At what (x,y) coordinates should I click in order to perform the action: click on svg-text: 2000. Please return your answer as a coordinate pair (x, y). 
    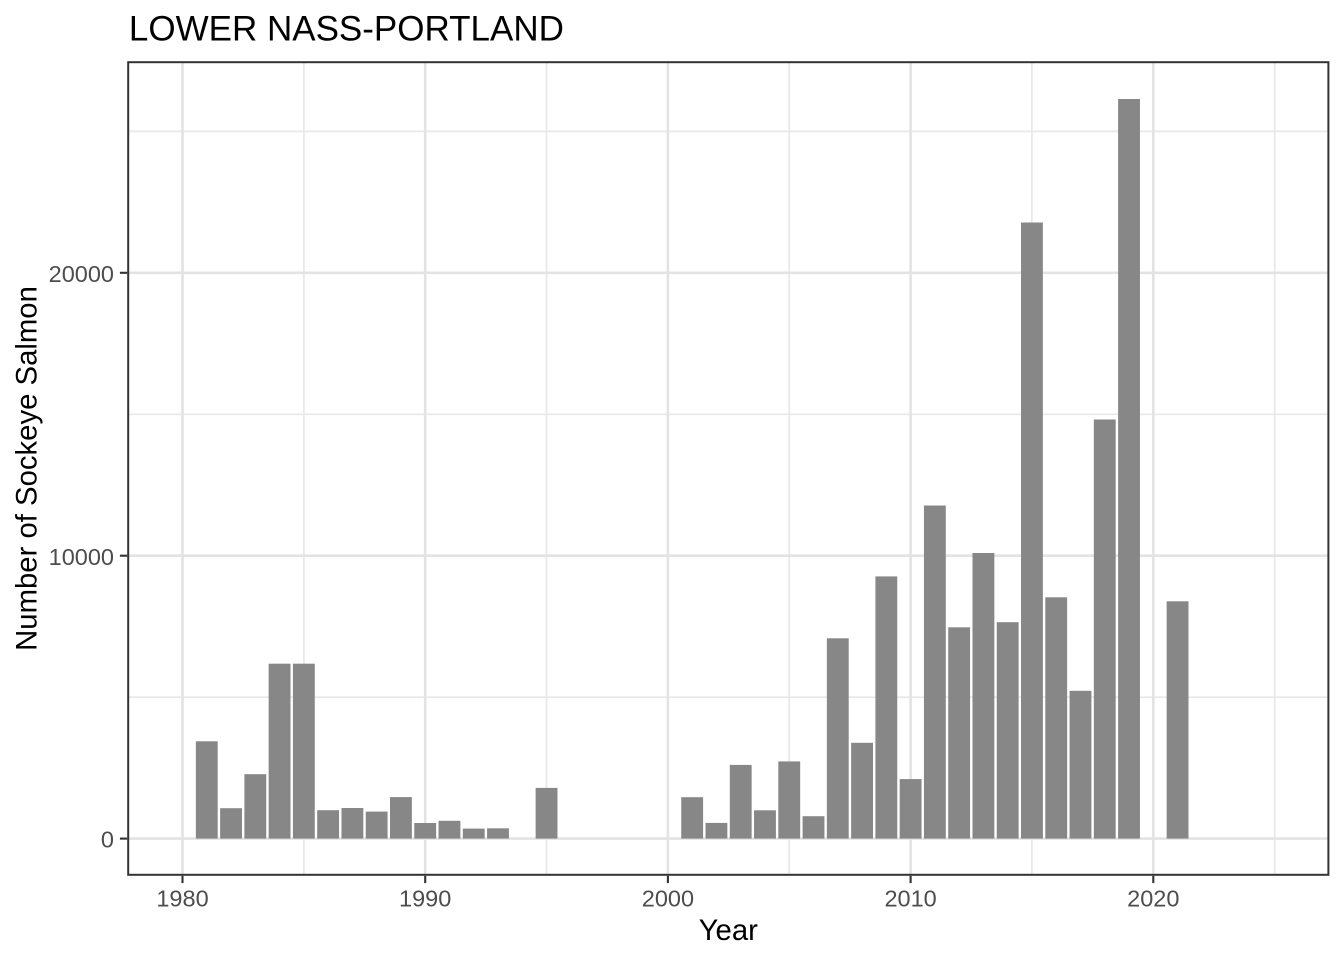
    Looking at the image, I should click on (668, 898).